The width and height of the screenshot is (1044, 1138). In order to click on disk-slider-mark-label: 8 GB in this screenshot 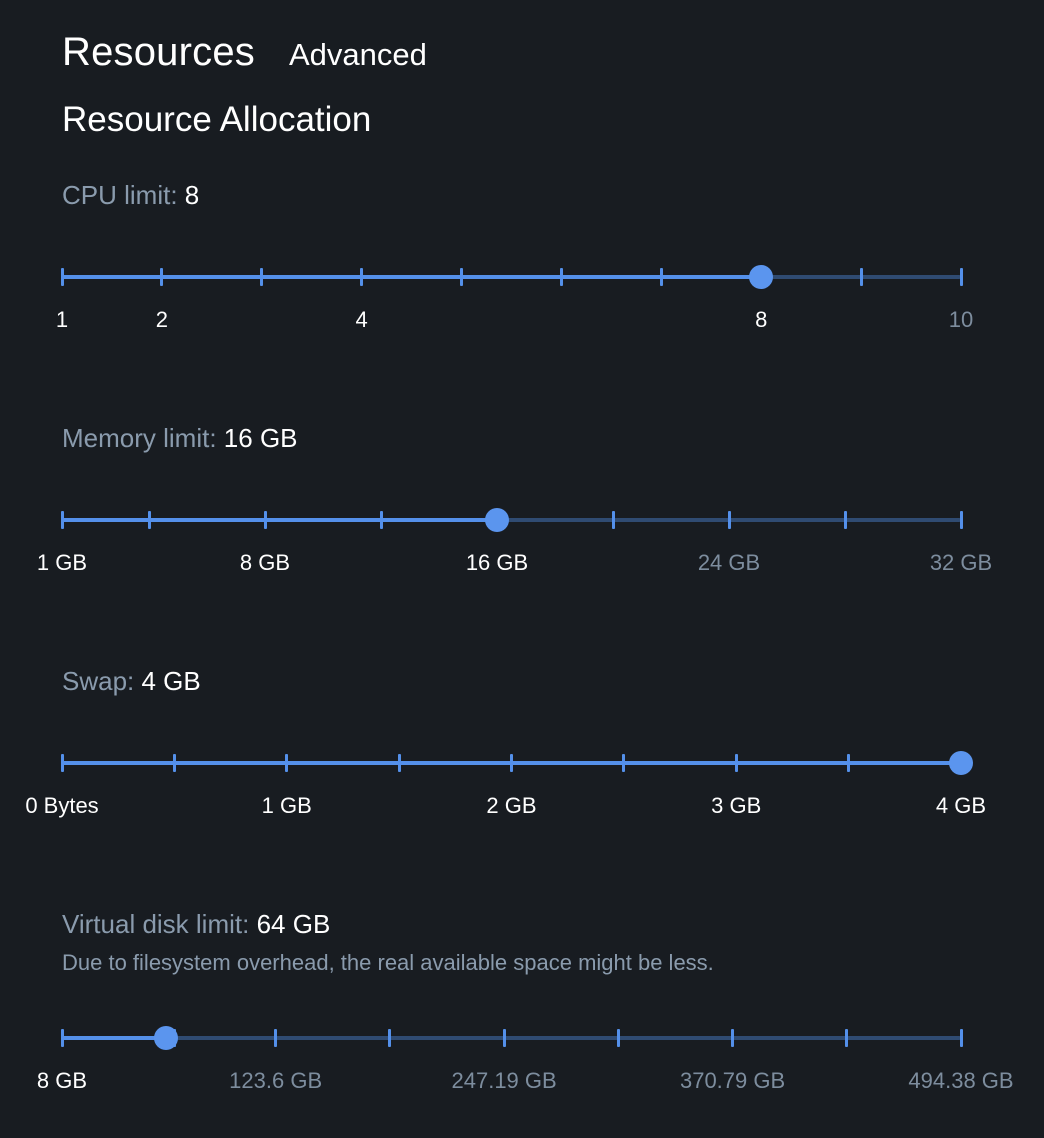, I will do `click(62, 1080)`.